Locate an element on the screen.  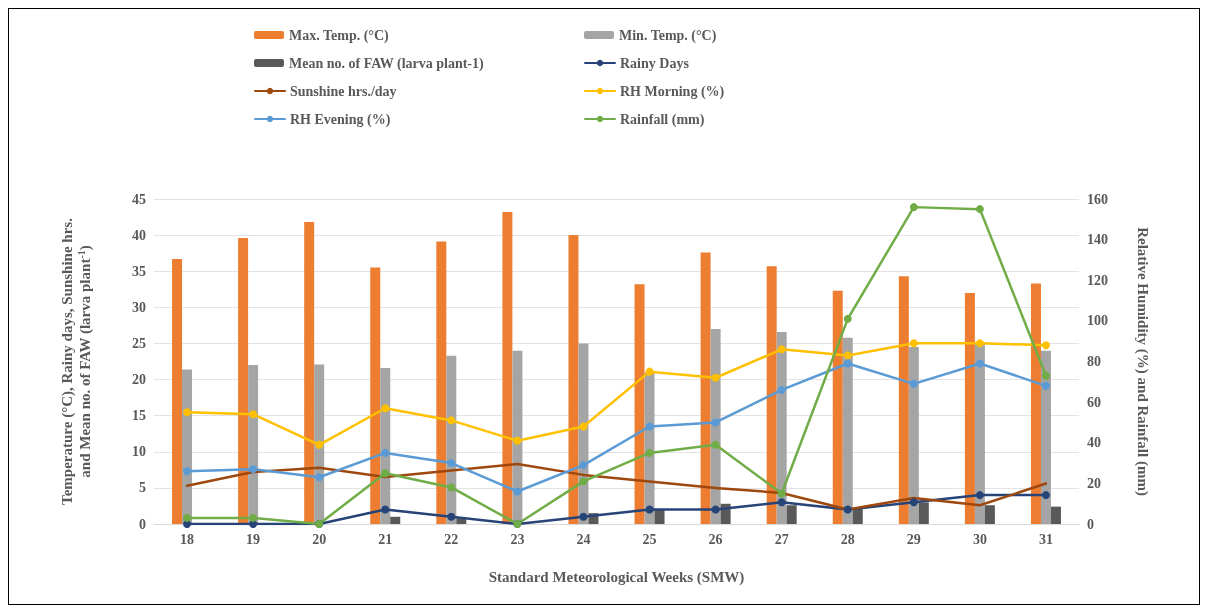
x-tick-label: 21 is located at coordinates (385, 539).